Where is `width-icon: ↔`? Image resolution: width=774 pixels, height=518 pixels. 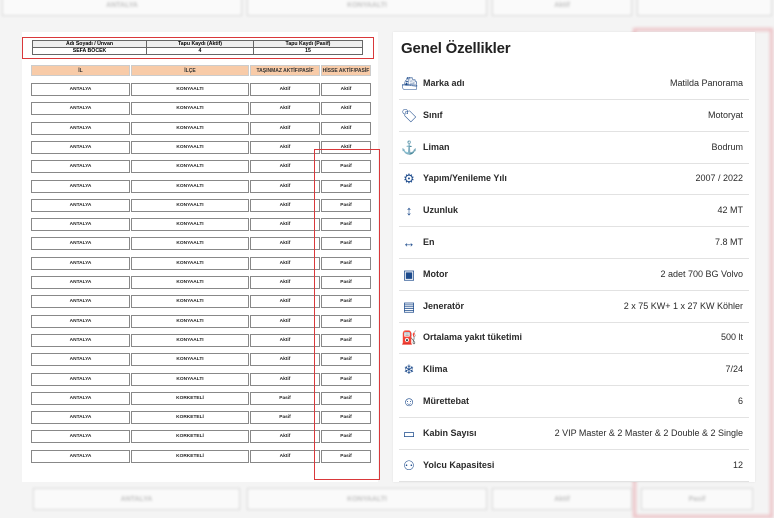
width-icon: ↔ is located at coordinates (409, 242).